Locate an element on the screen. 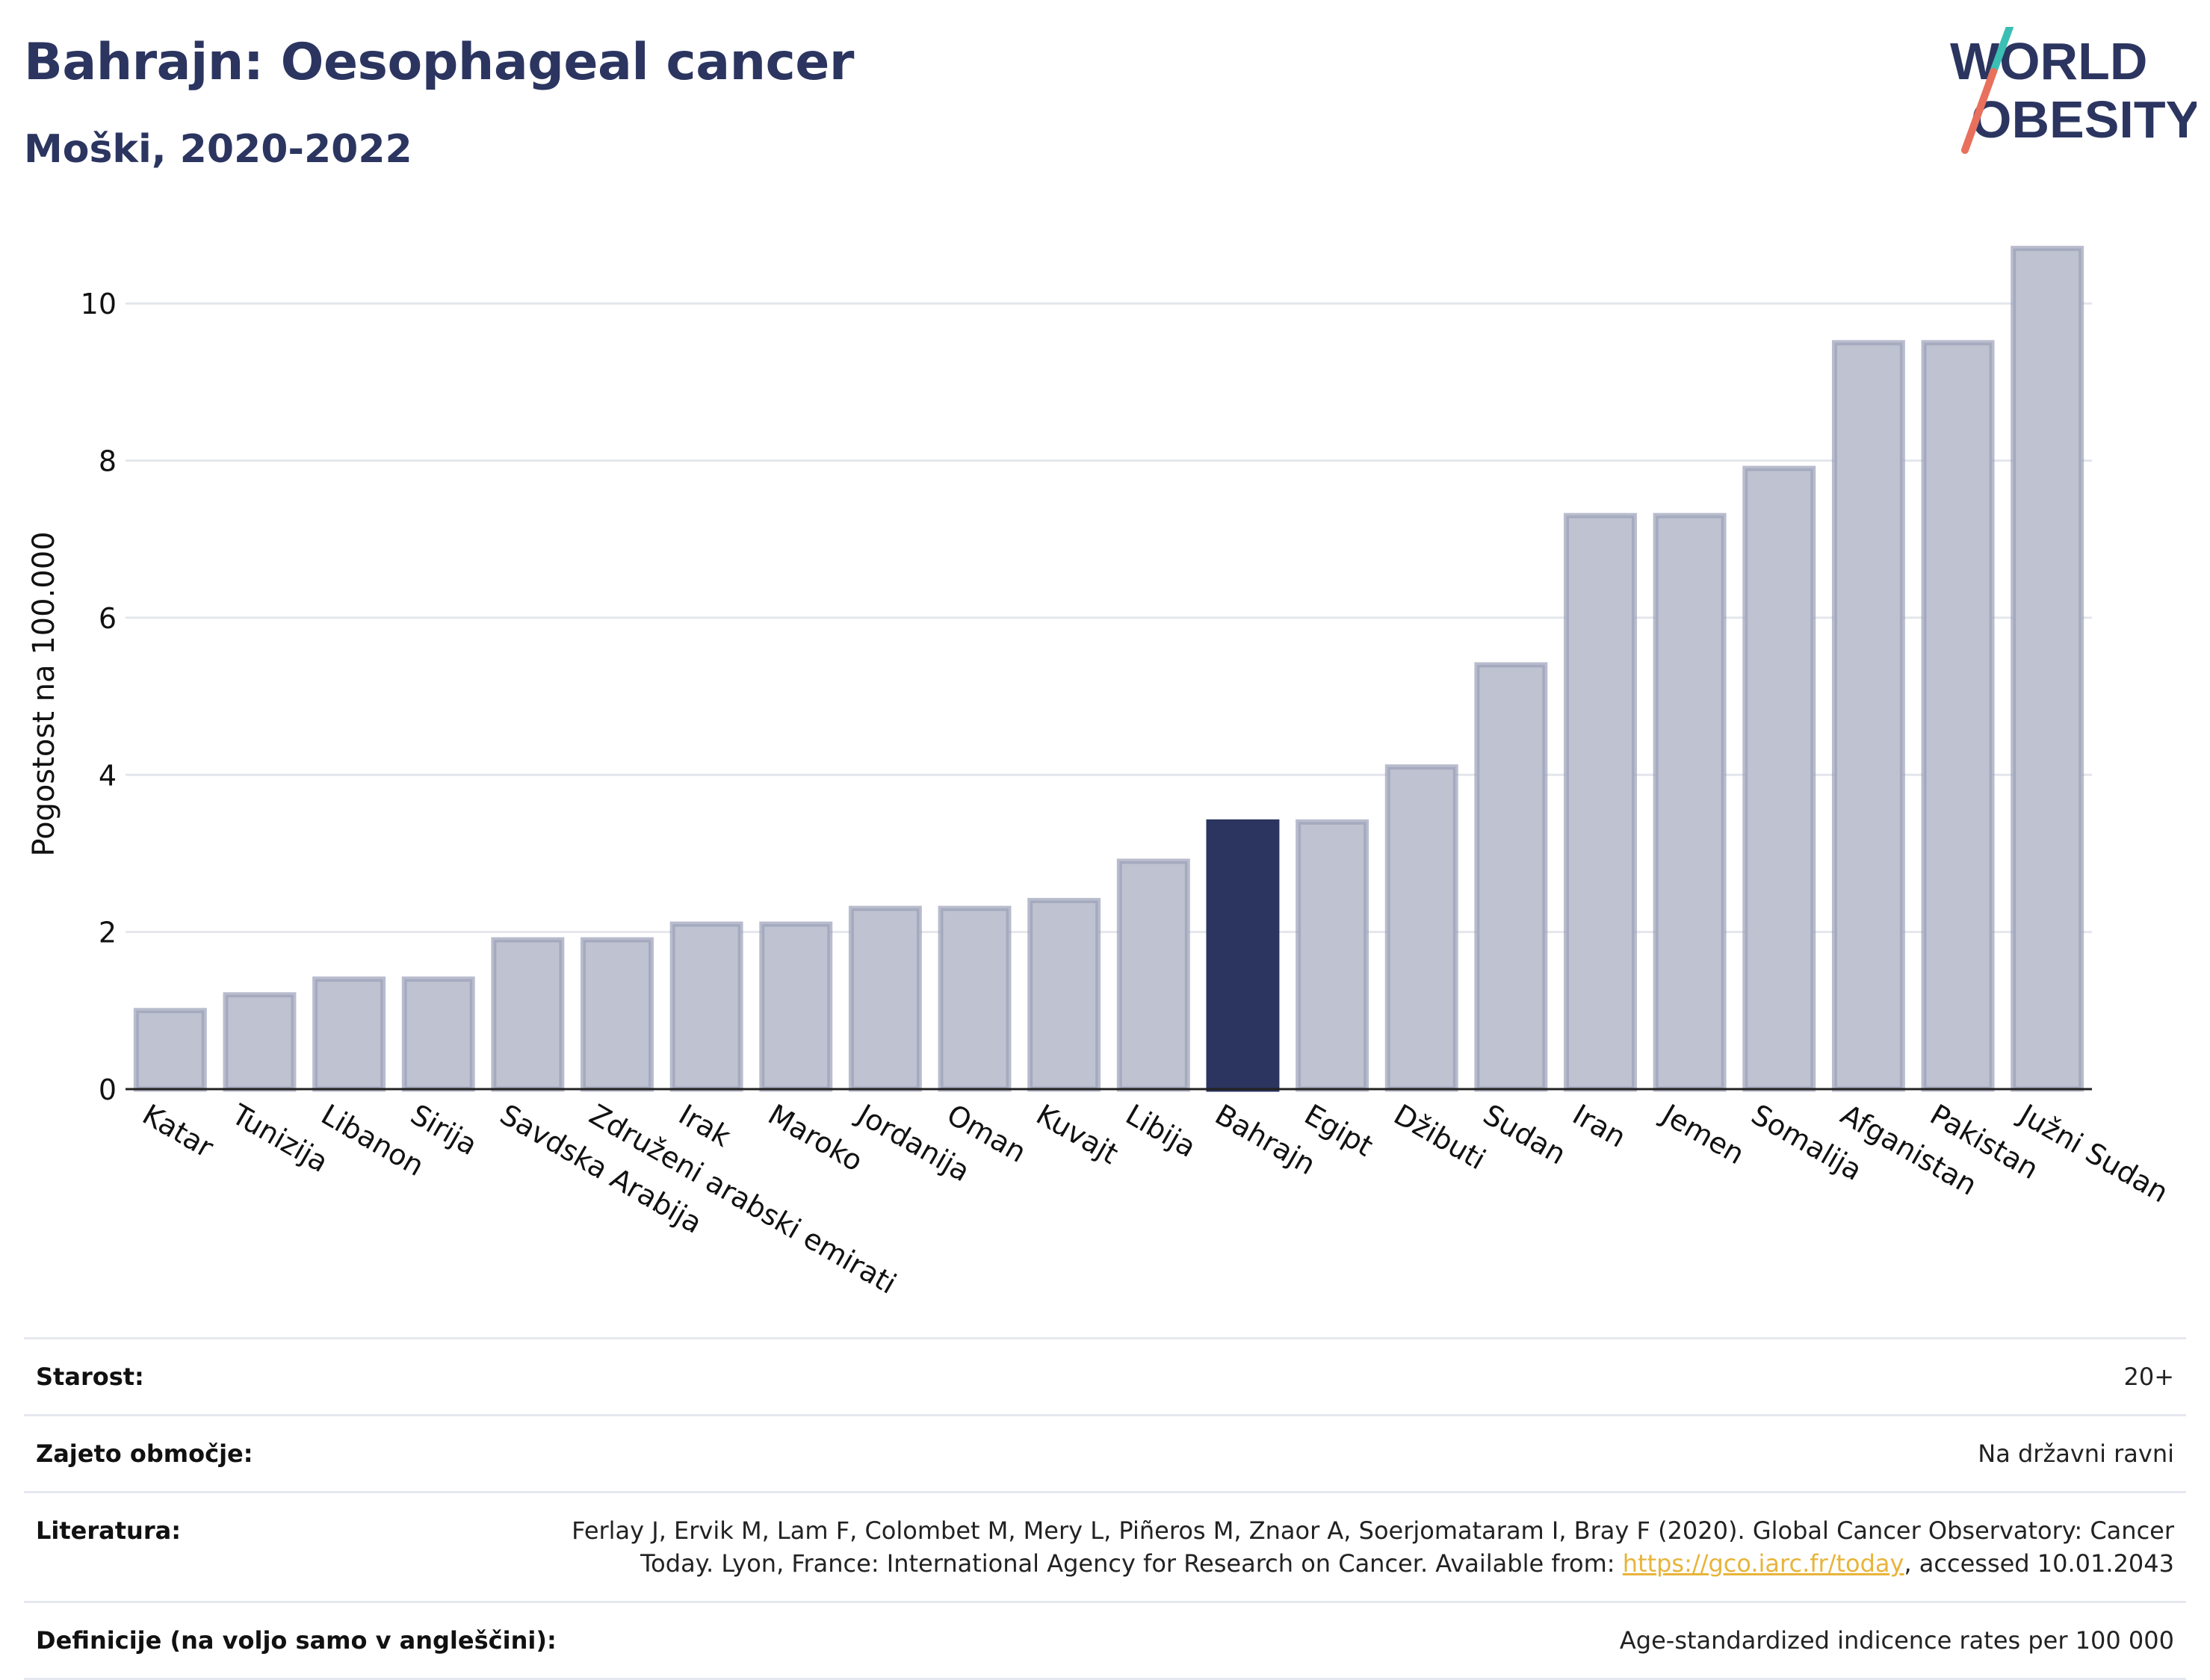  svg-text: WORLD is located at coordinates (2048, 61).